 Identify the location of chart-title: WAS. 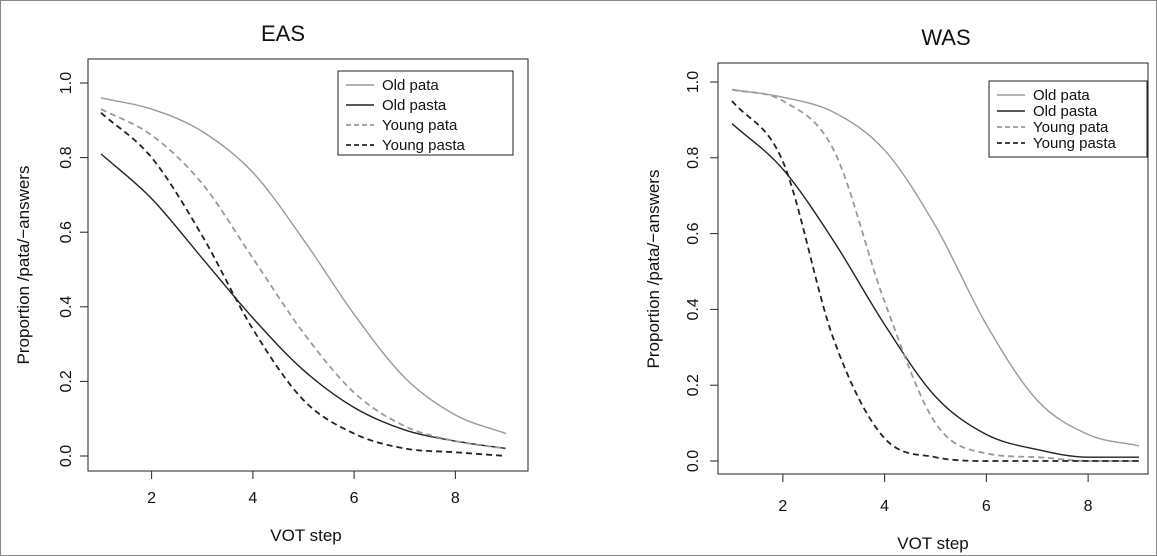
(945, 37).